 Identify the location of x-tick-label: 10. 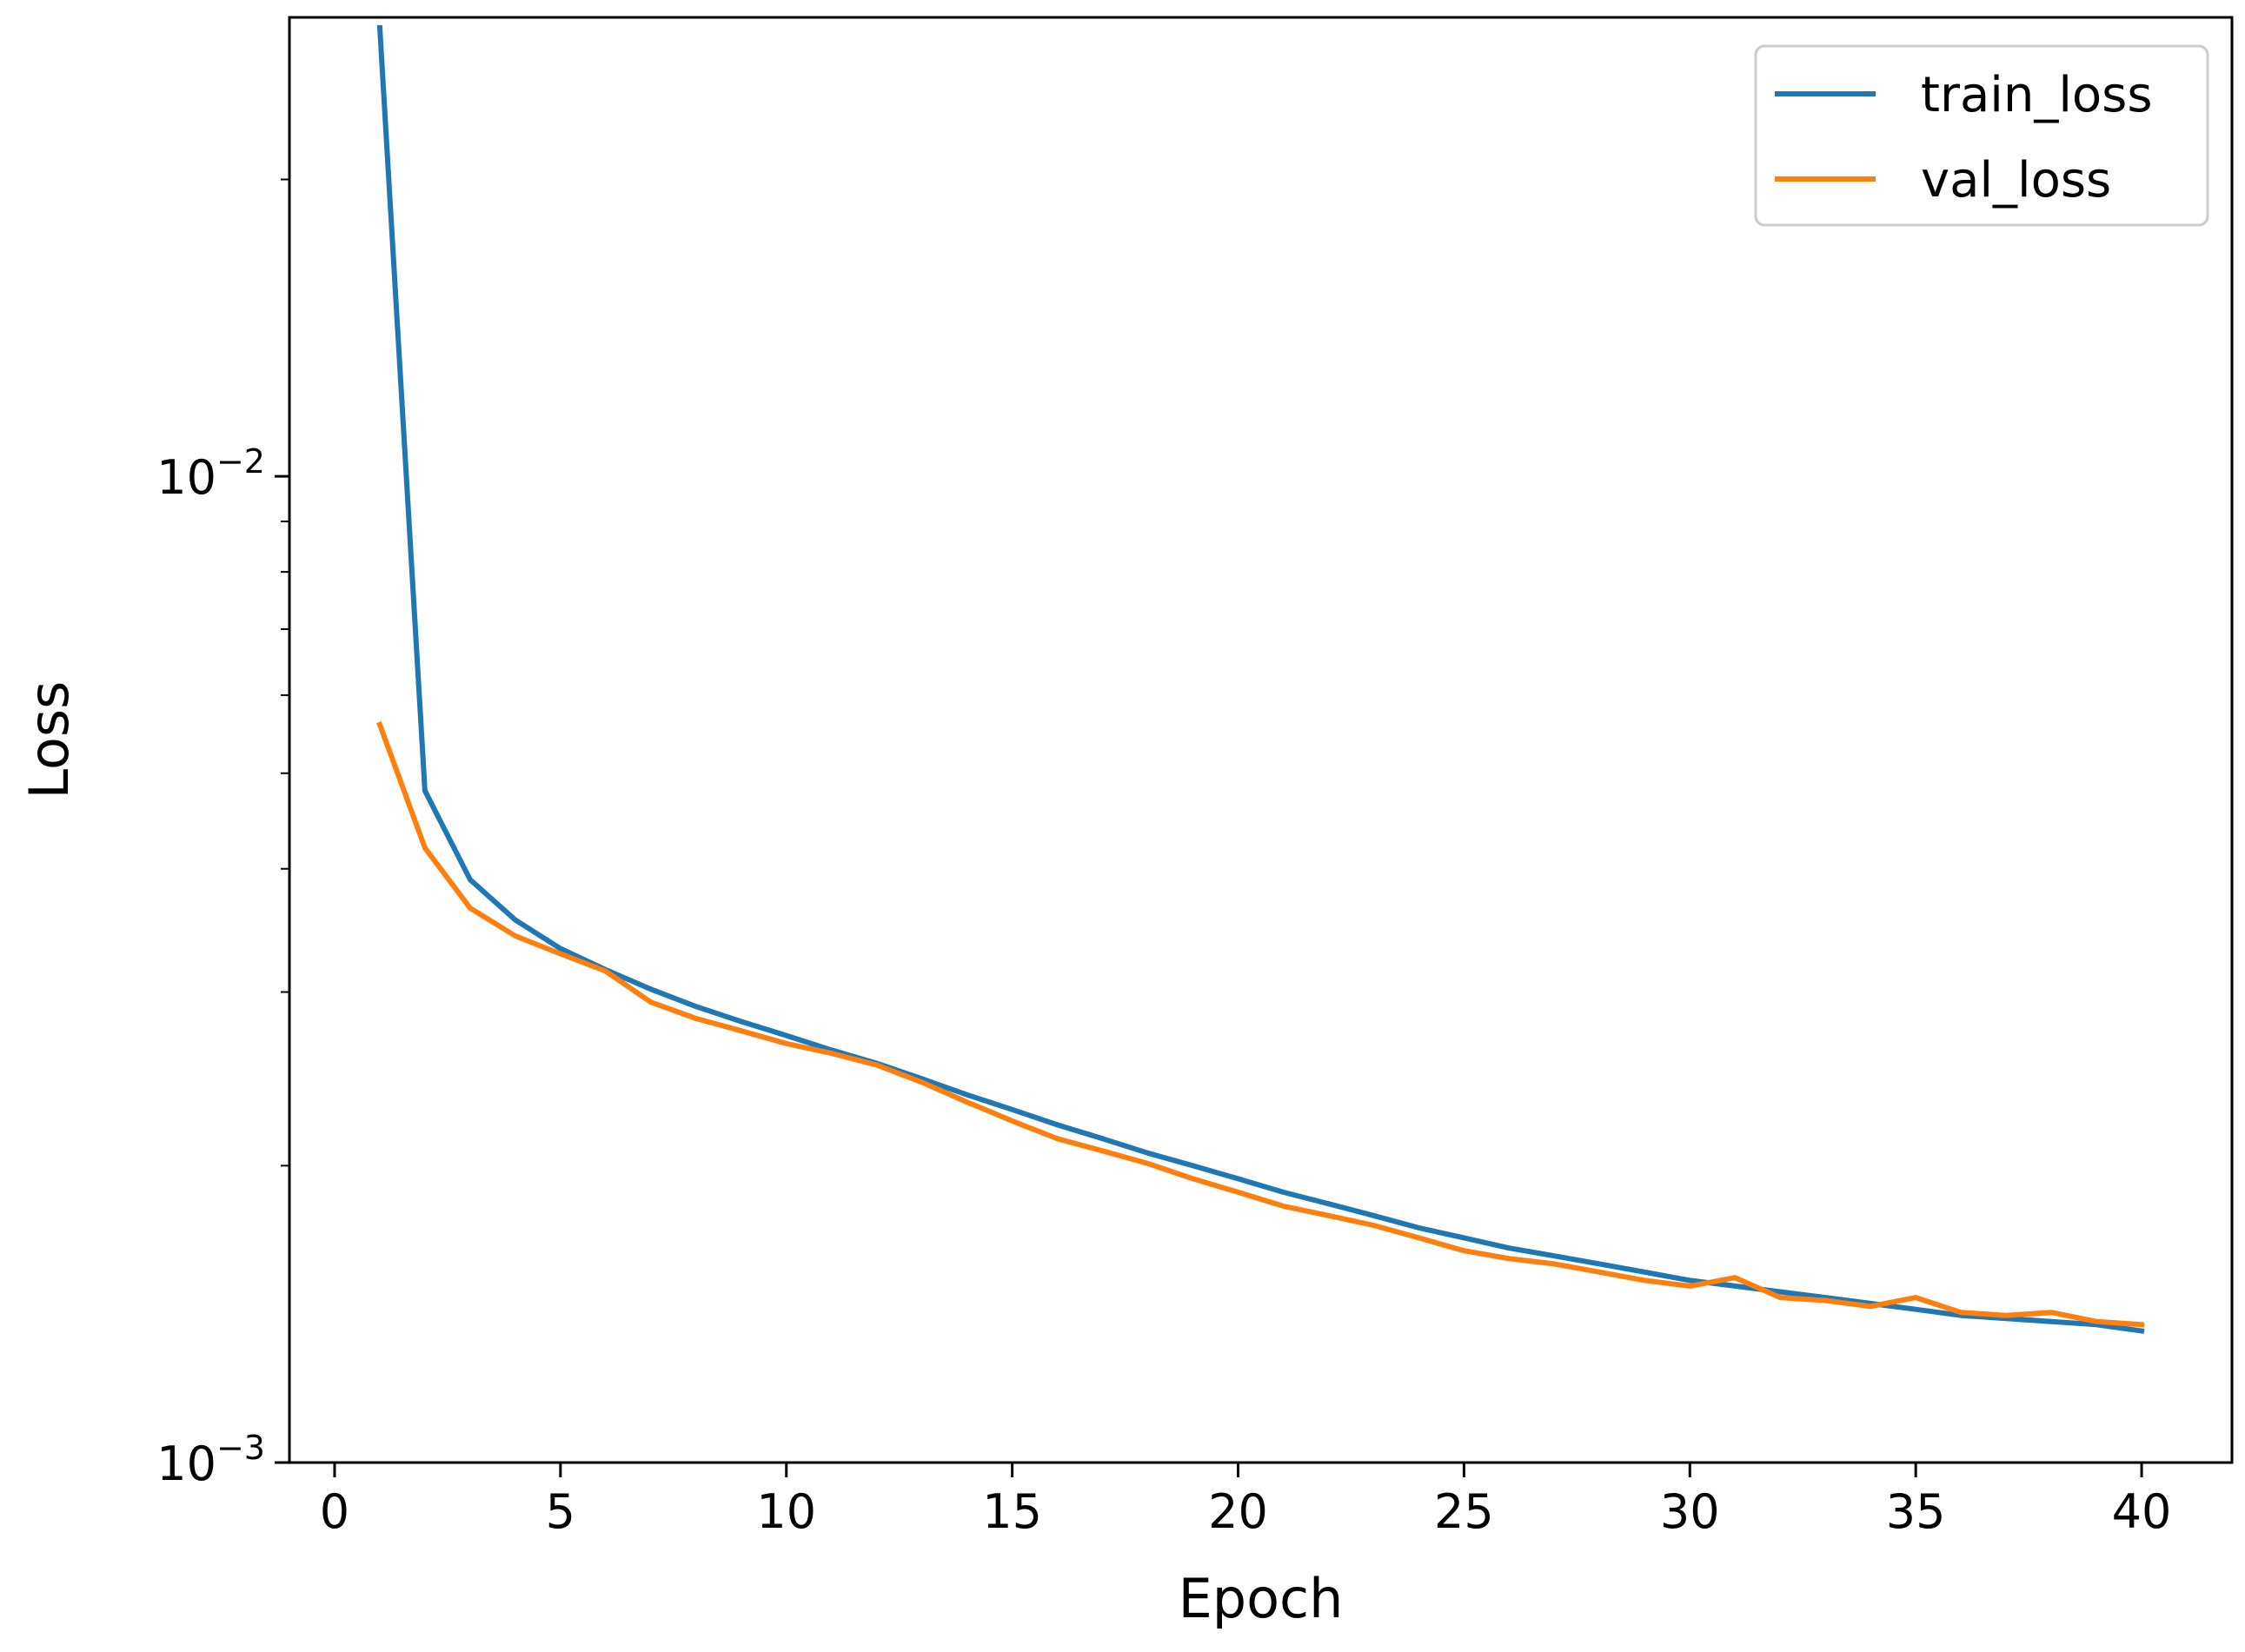
(786, 1511).